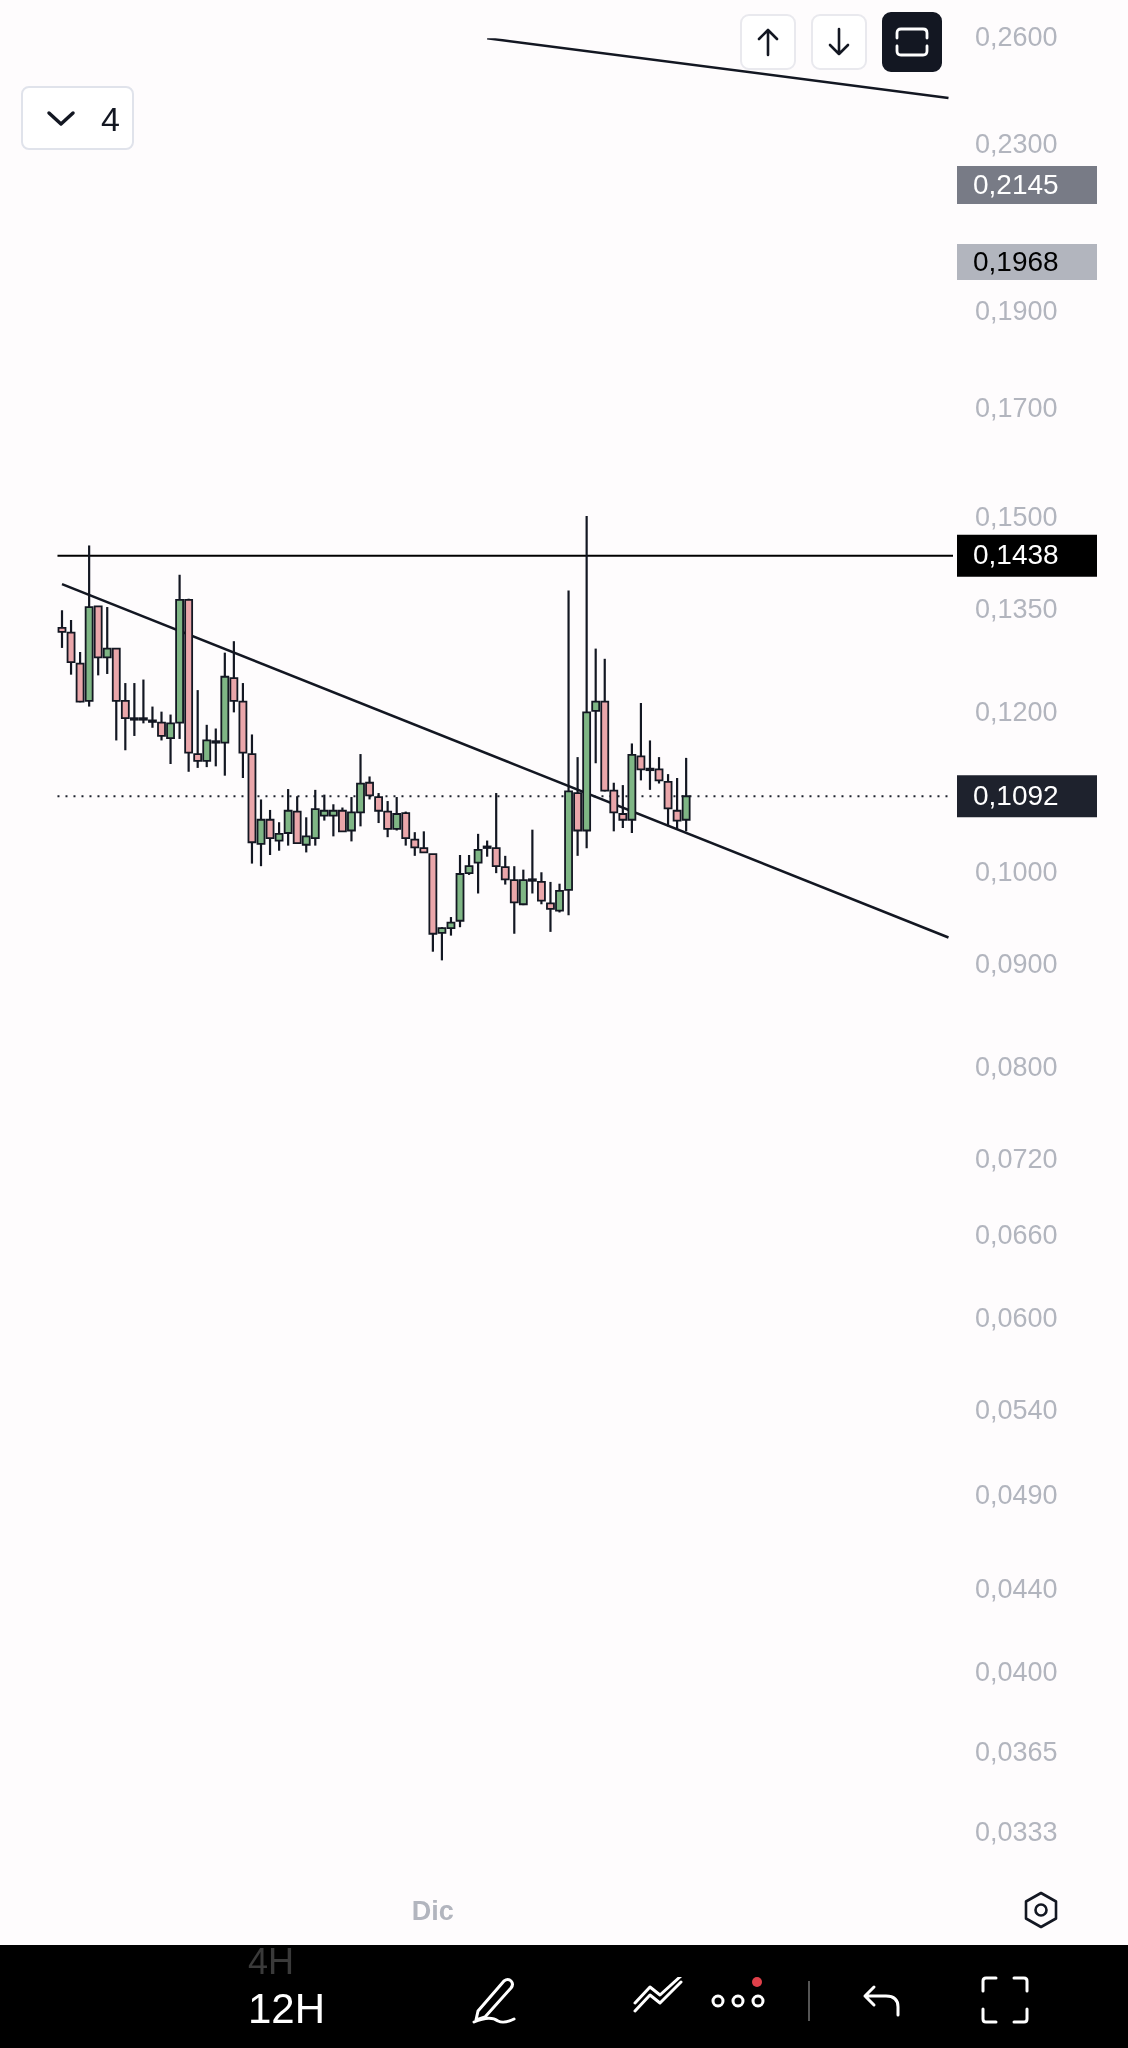 This screenshot has width=1128, height=2048. I want to click on annotation: 4, so click(110, 119).